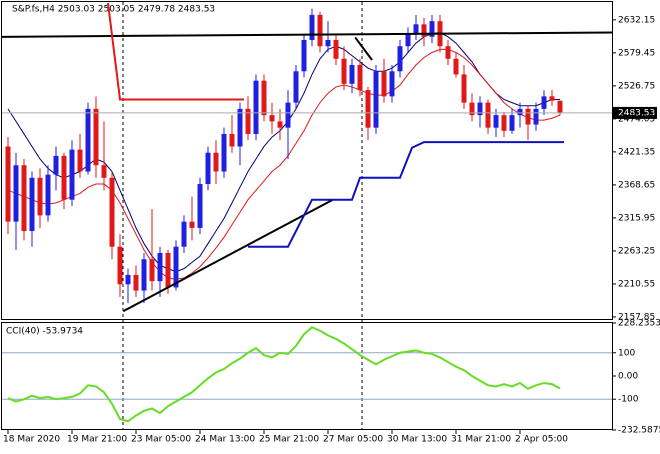  Describe the element at coordinates (541, 440) in the screenshot. I see `x-tick-label: 2 Apr 05:00` at that location.